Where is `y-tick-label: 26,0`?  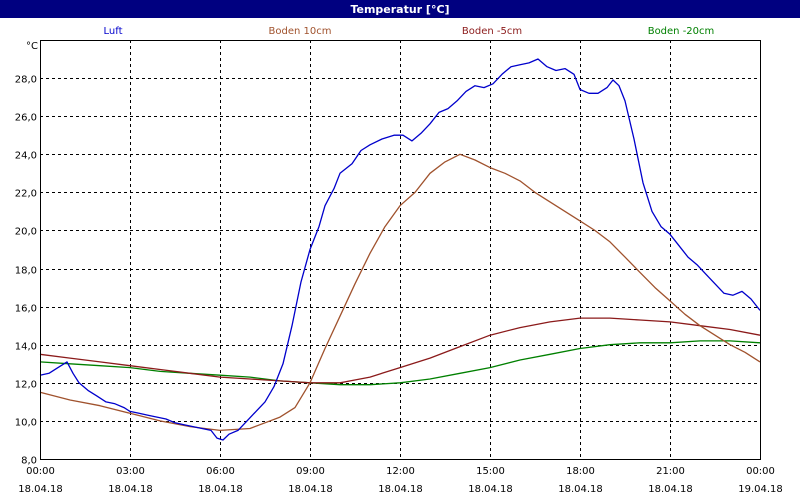
y-tick-label: 26,0 is located at coordinates (26, 118).